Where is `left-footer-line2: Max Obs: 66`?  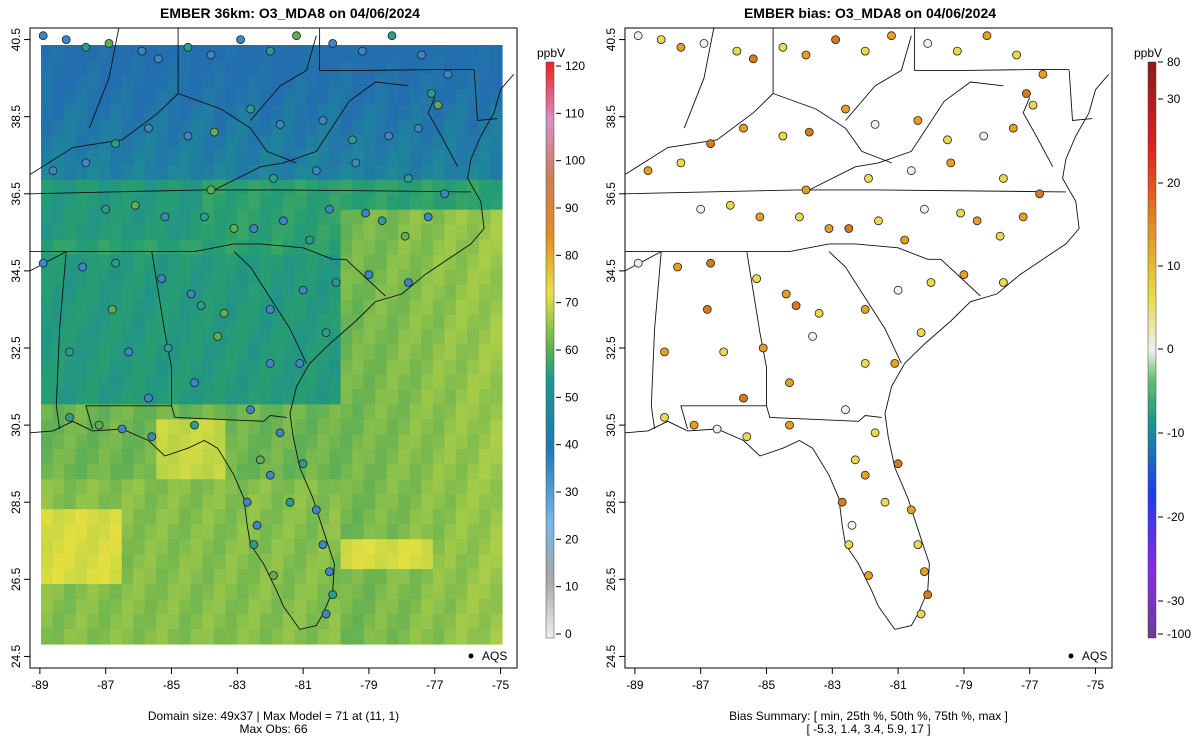
left-footer-line2: Max Obs: 66 is located at coordinates (273, 729).